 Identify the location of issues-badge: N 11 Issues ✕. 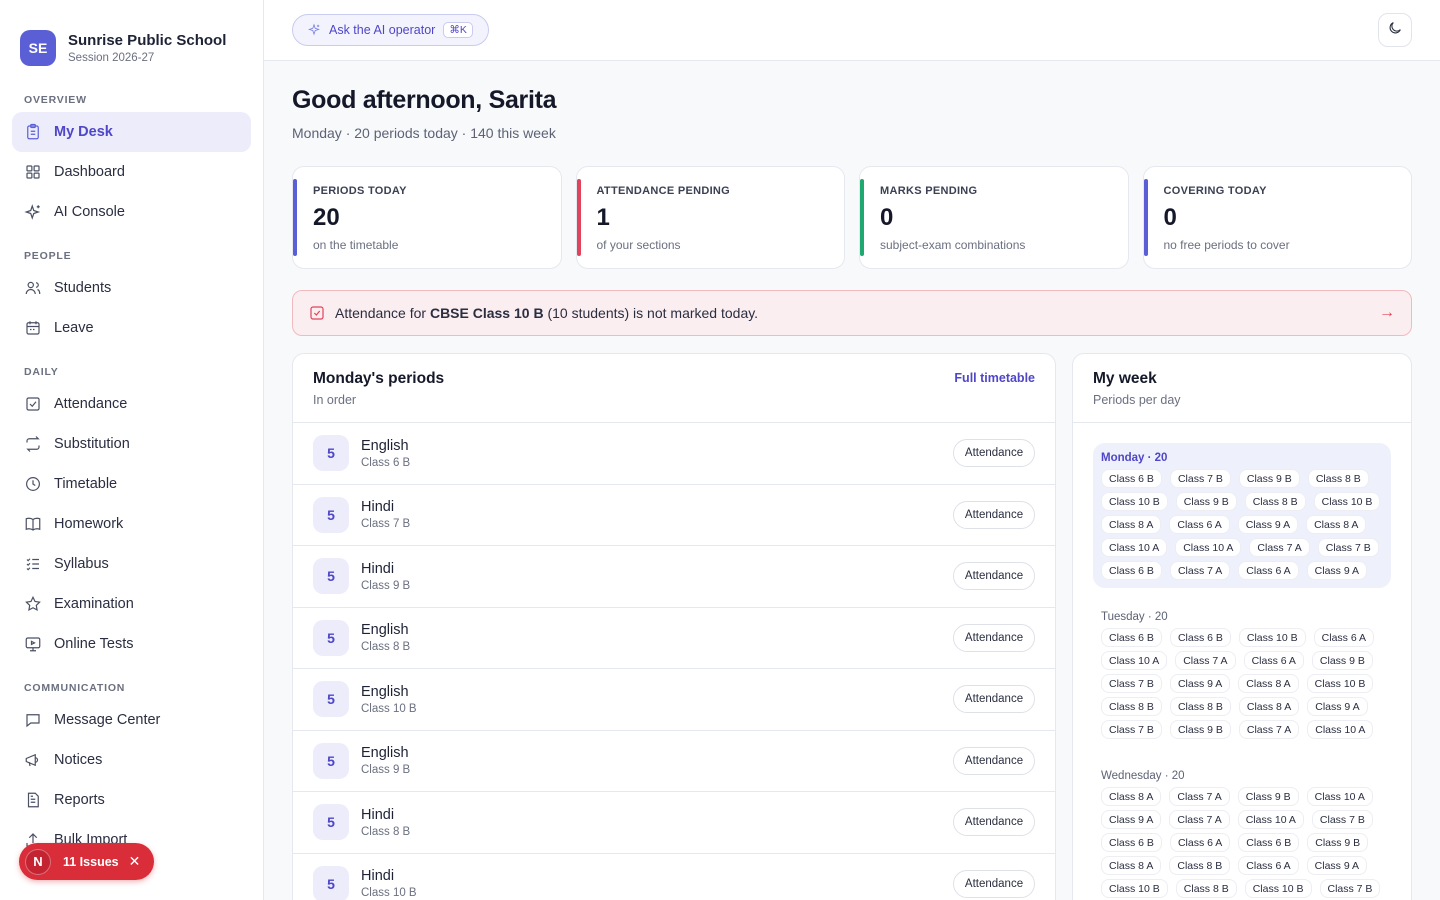
(86, 861).